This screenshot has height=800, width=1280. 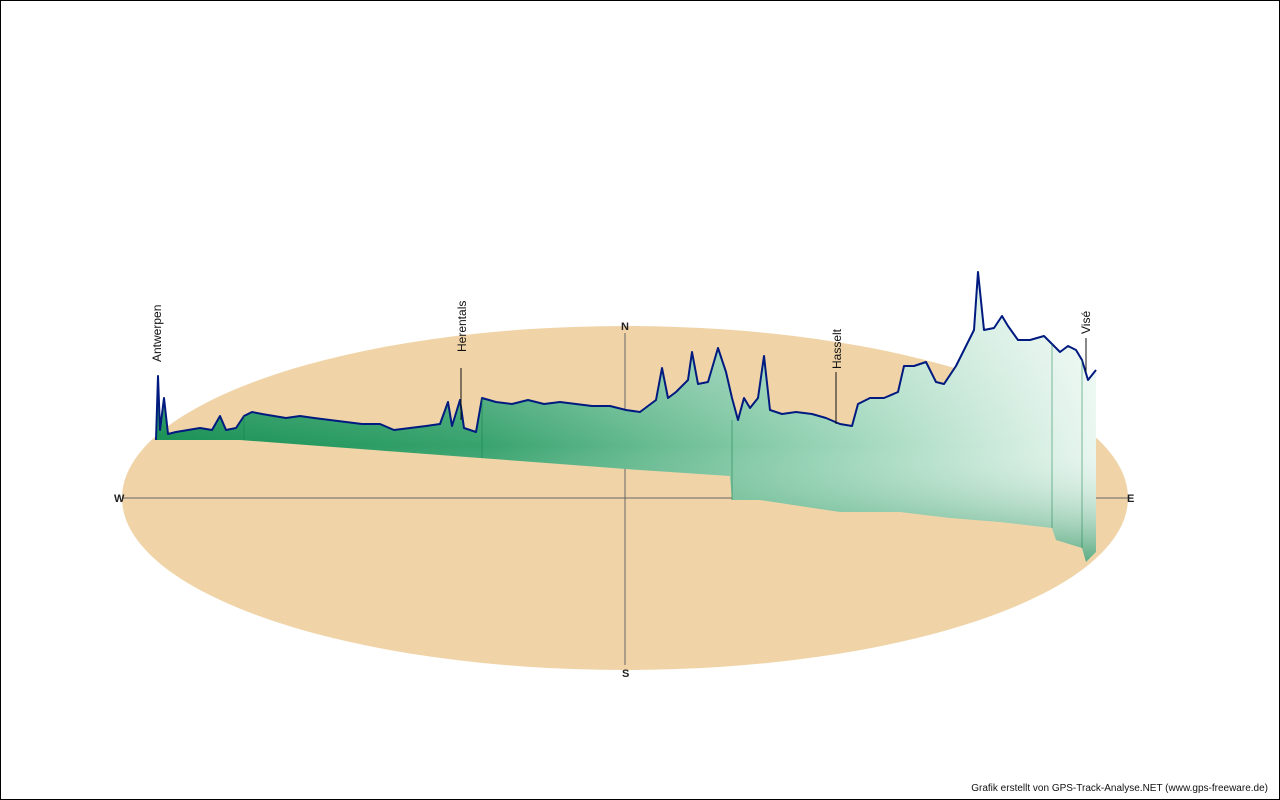 What do you see at coordinates (837, 348) in the screenshot?
I see `place-label-hasselt: Hasselt` at bounding box center [837, 348].